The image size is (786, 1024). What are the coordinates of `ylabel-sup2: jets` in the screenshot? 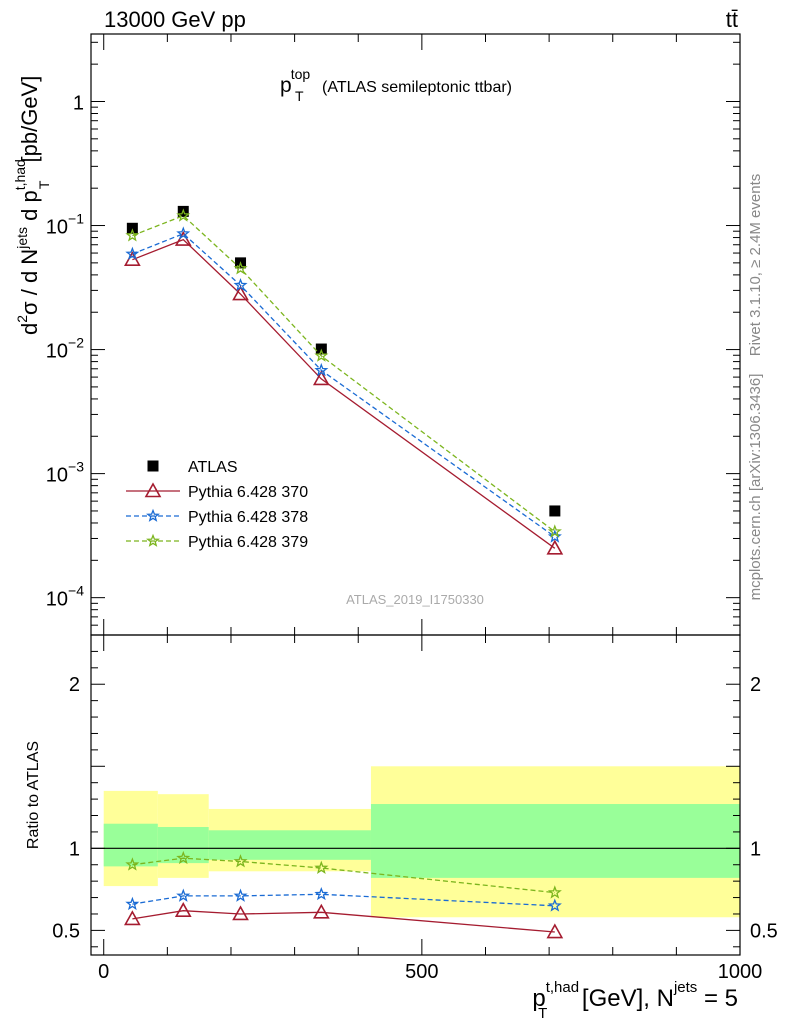 It's located at (22, 238).